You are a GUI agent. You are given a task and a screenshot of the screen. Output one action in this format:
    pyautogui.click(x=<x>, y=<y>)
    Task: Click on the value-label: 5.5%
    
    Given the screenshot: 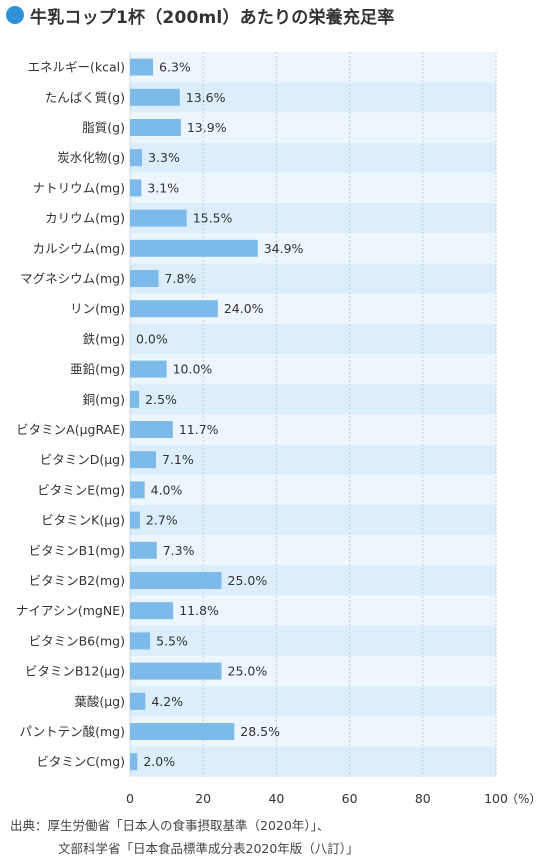 What is the action you would take?
    pyautogui.click(x=172, y=640)
    